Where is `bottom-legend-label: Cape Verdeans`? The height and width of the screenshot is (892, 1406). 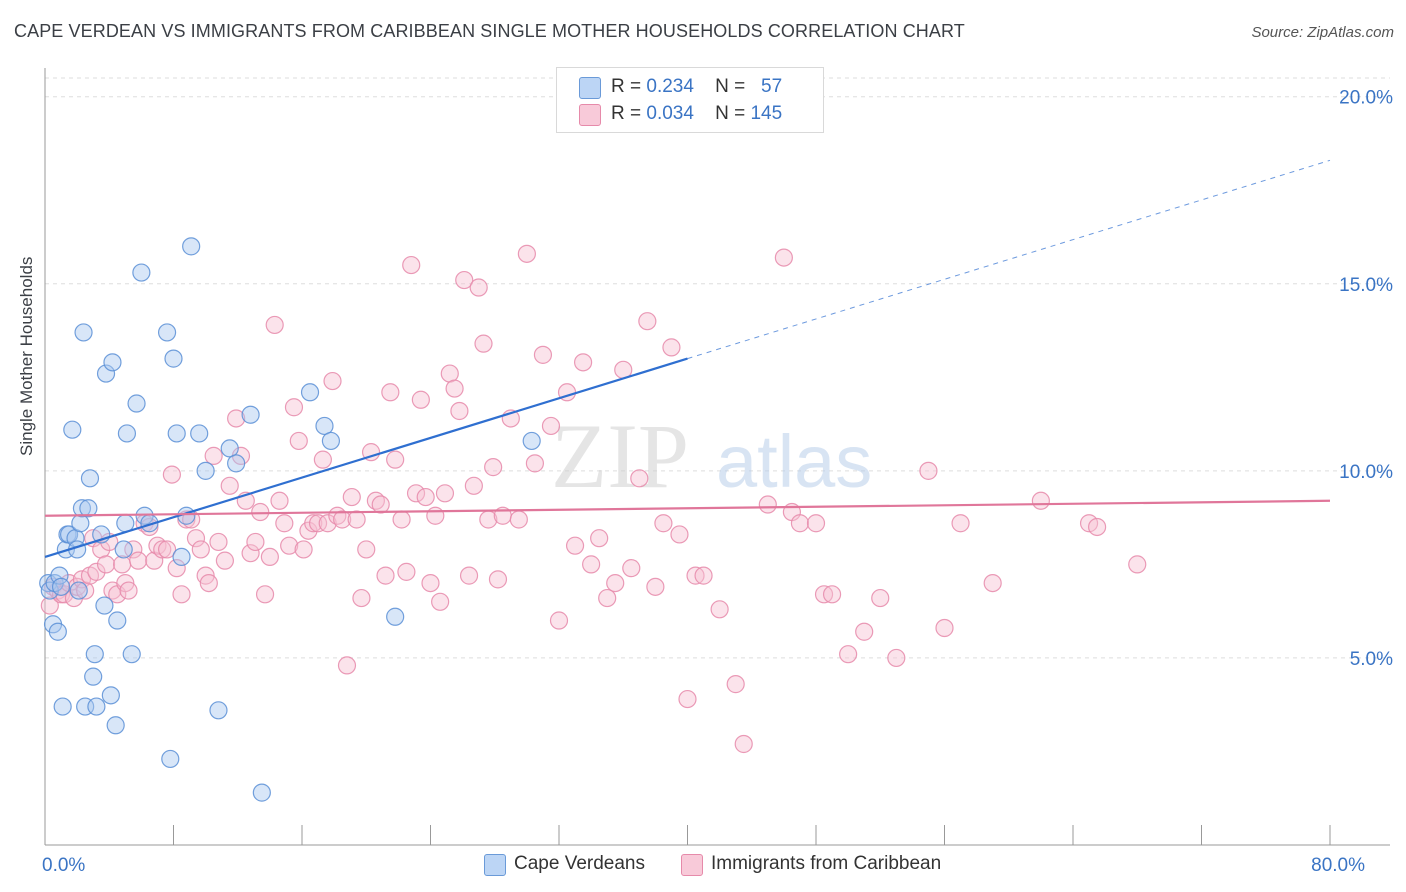 bottom-legend-label: Cape Verdeans is located at coordinates (579, 863).